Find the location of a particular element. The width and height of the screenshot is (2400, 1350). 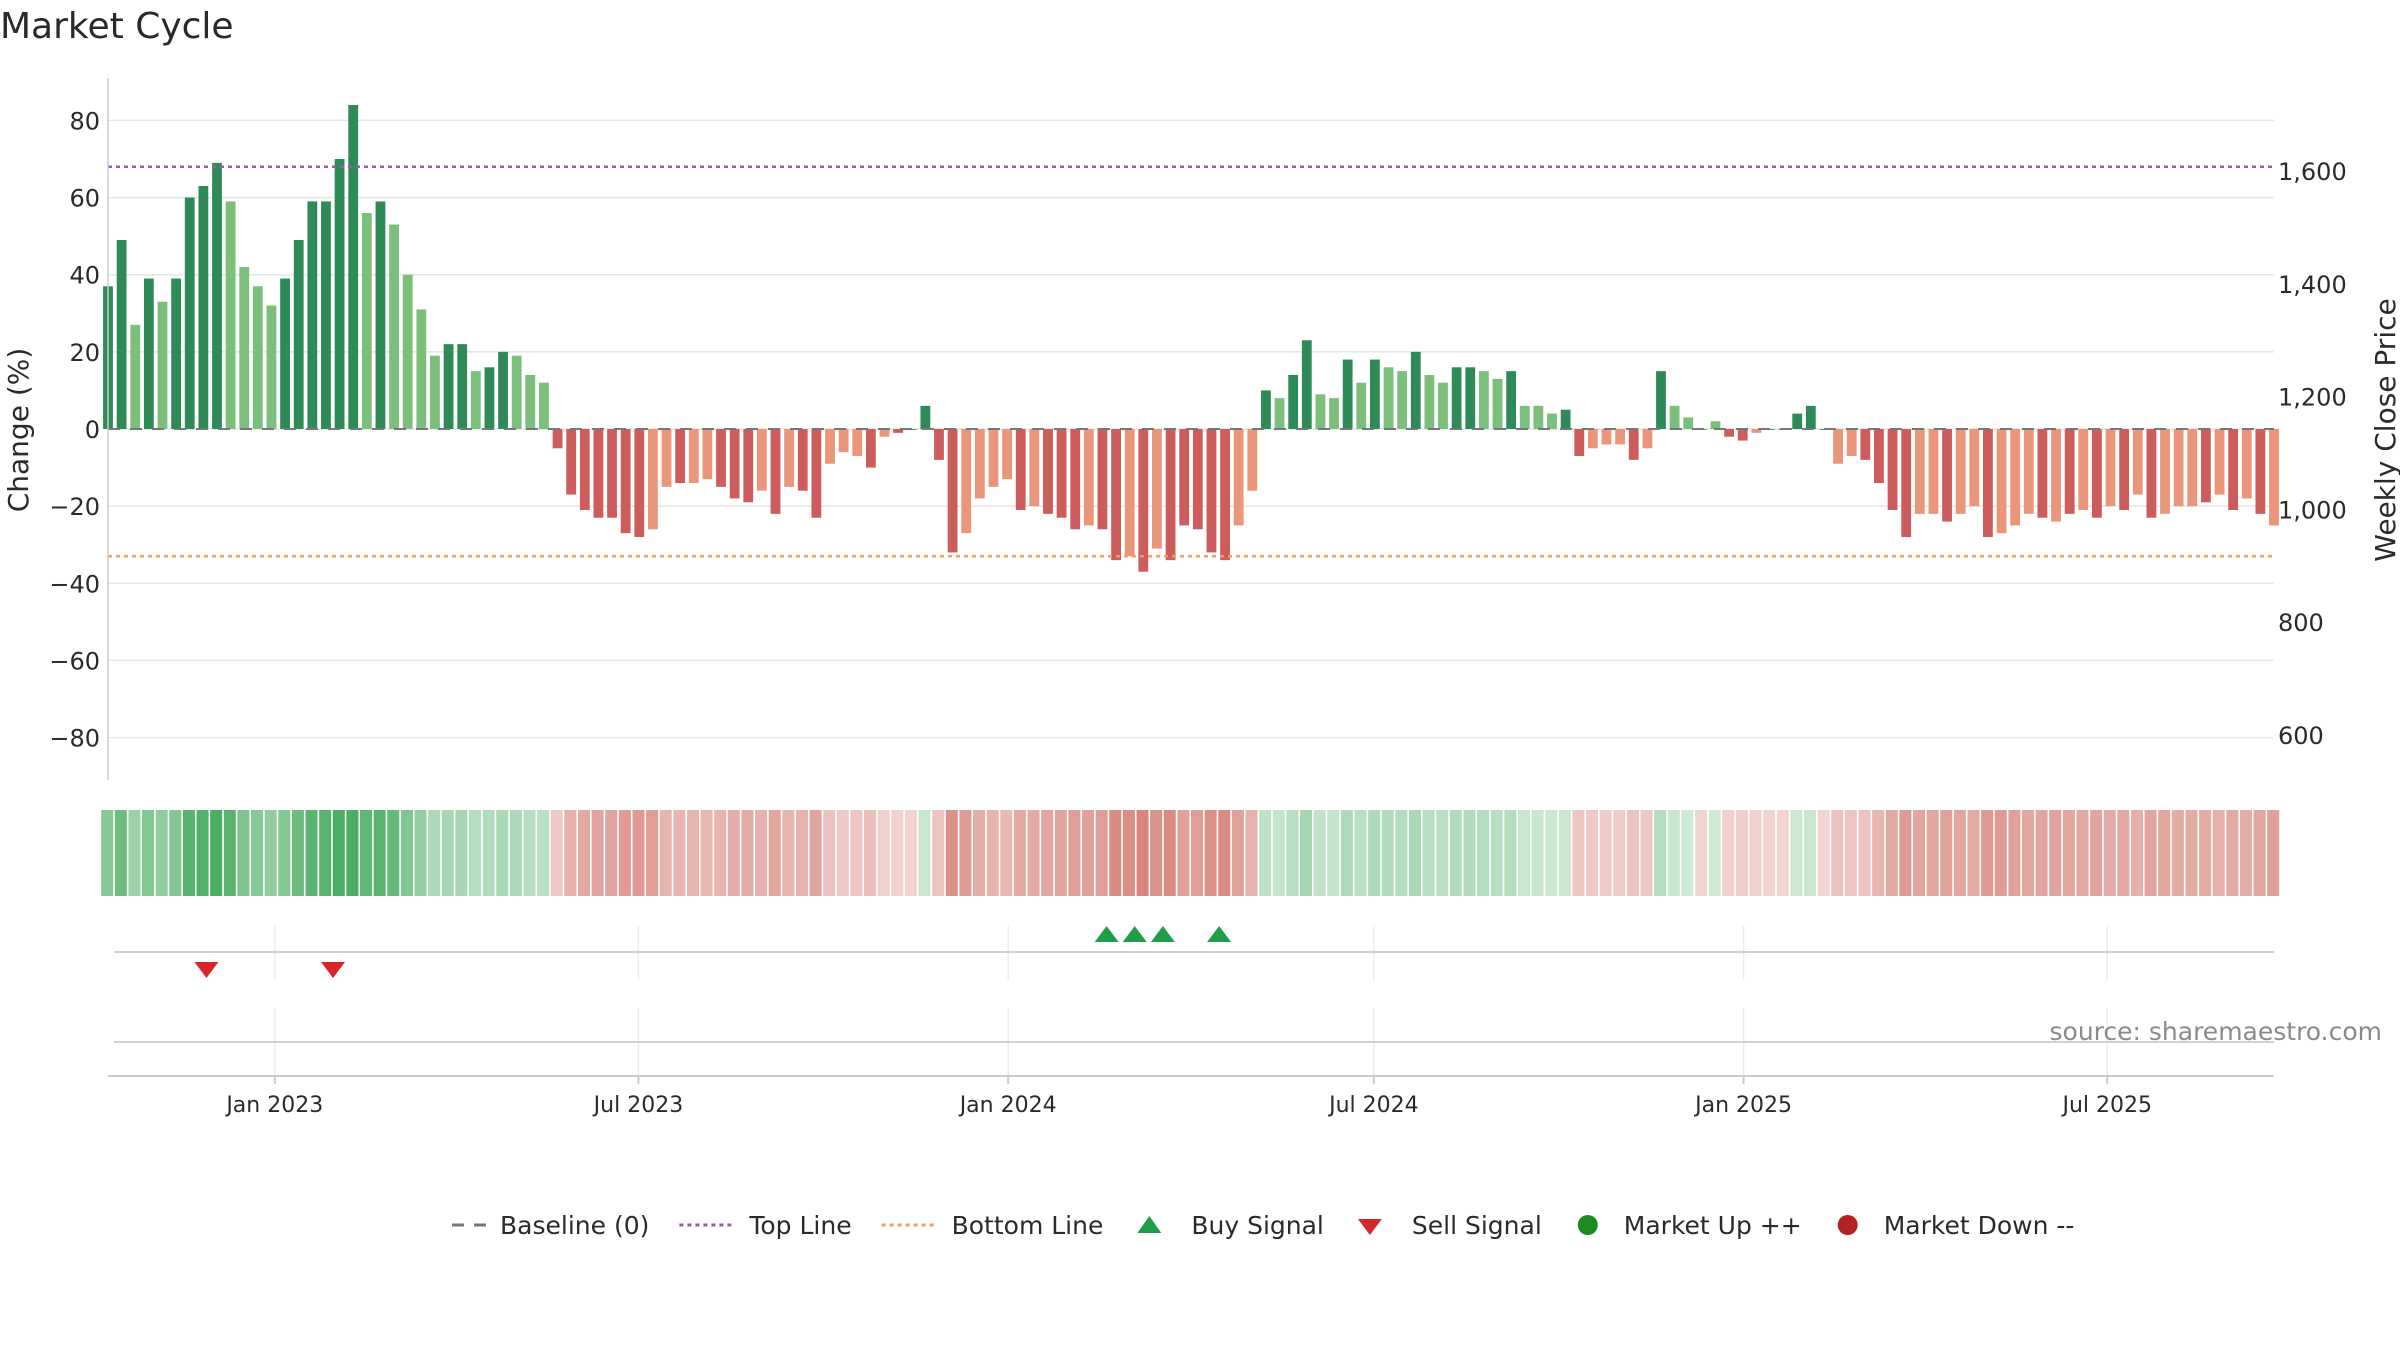

right-tick-label: 800 is located at coordinates (2301, 623).